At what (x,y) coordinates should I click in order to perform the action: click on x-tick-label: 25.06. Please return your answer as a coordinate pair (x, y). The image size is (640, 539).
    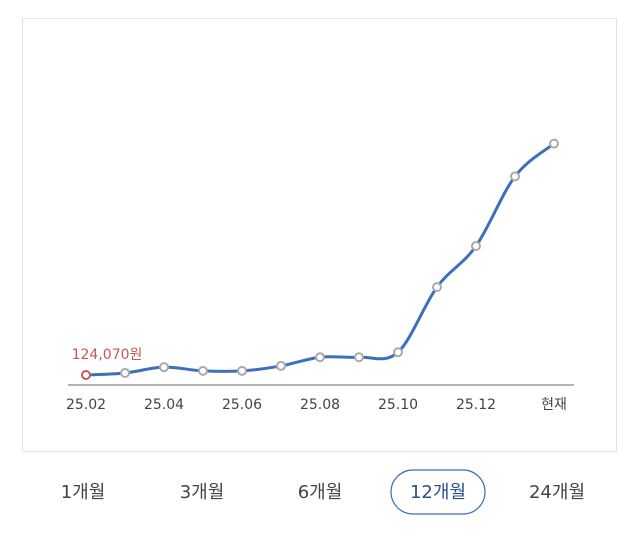
    Looking at the image, I should click on (242, 405).